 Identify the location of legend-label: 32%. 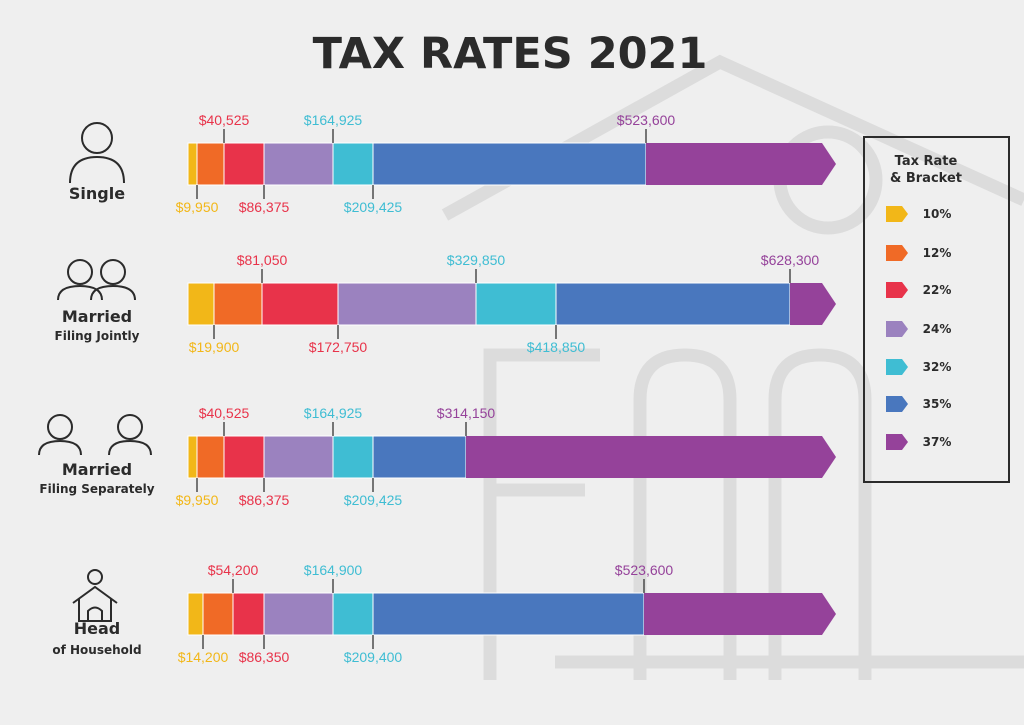
(937, 367).